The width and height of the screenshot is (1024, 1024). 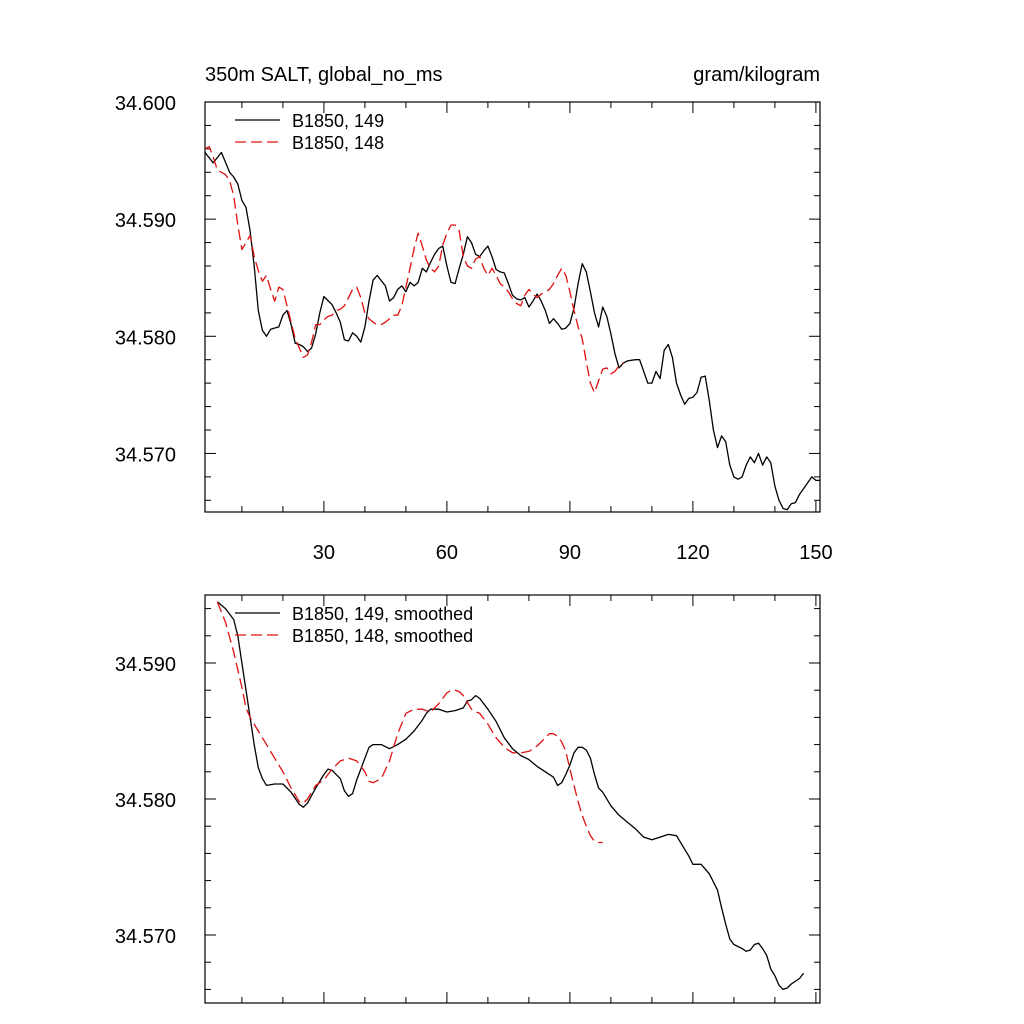 What do you see at coordinates (756, 75) in the screenshot?
I see `title-right: gram/kilogram` at bounding box center [756, 75].